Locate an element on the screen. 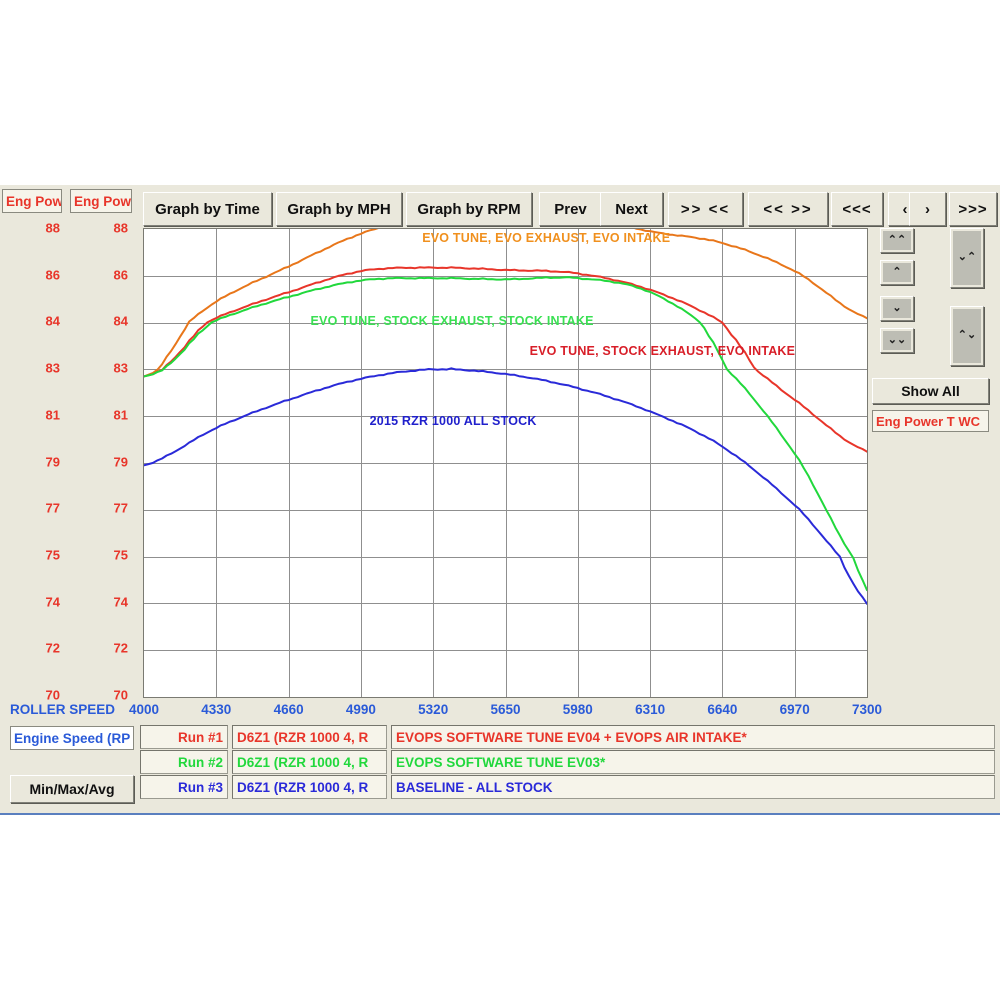 This screenshot has height=1000, width=1000. x-axis-tick: 4990 is located at coordinates (360, 709).